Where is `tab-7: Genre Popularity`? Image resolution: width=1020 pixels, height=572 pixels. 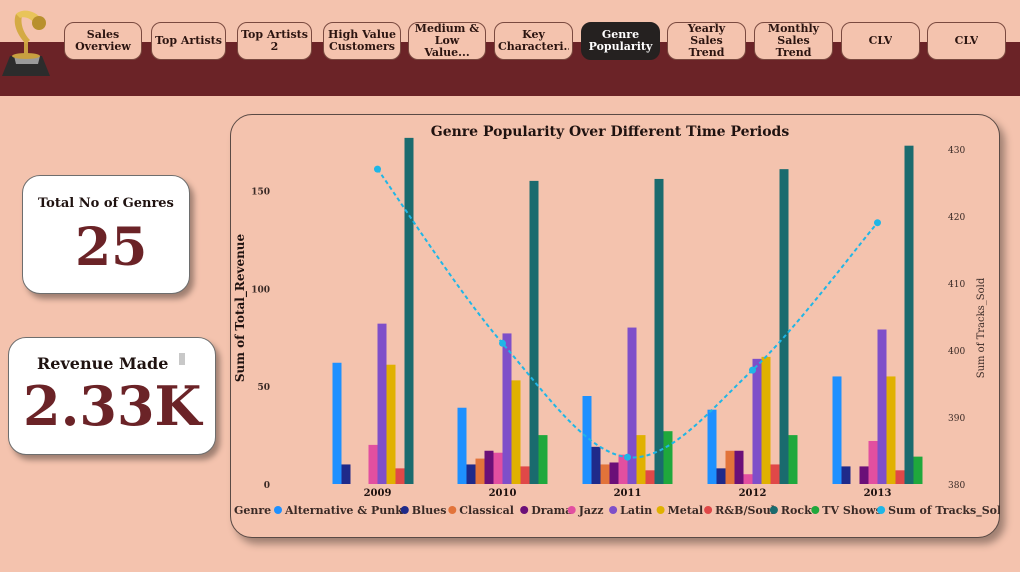
tab-7: Genre Popularity is located at coordinates (620, 41).